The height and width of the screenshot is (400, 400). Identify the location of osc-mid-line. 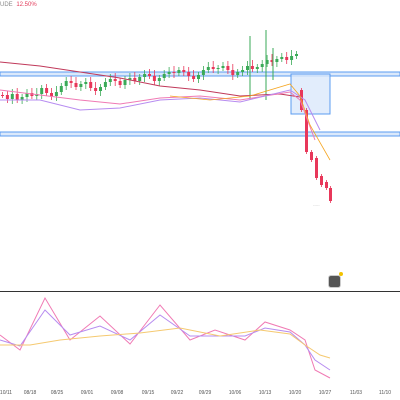
(165, 340).